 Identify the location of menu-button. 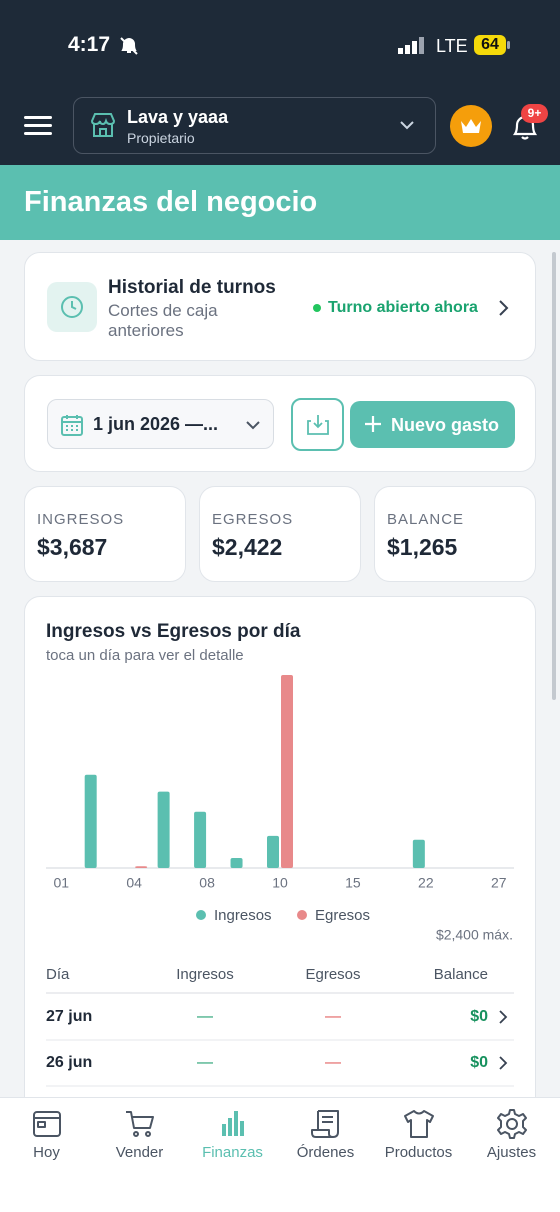
(38, 126).